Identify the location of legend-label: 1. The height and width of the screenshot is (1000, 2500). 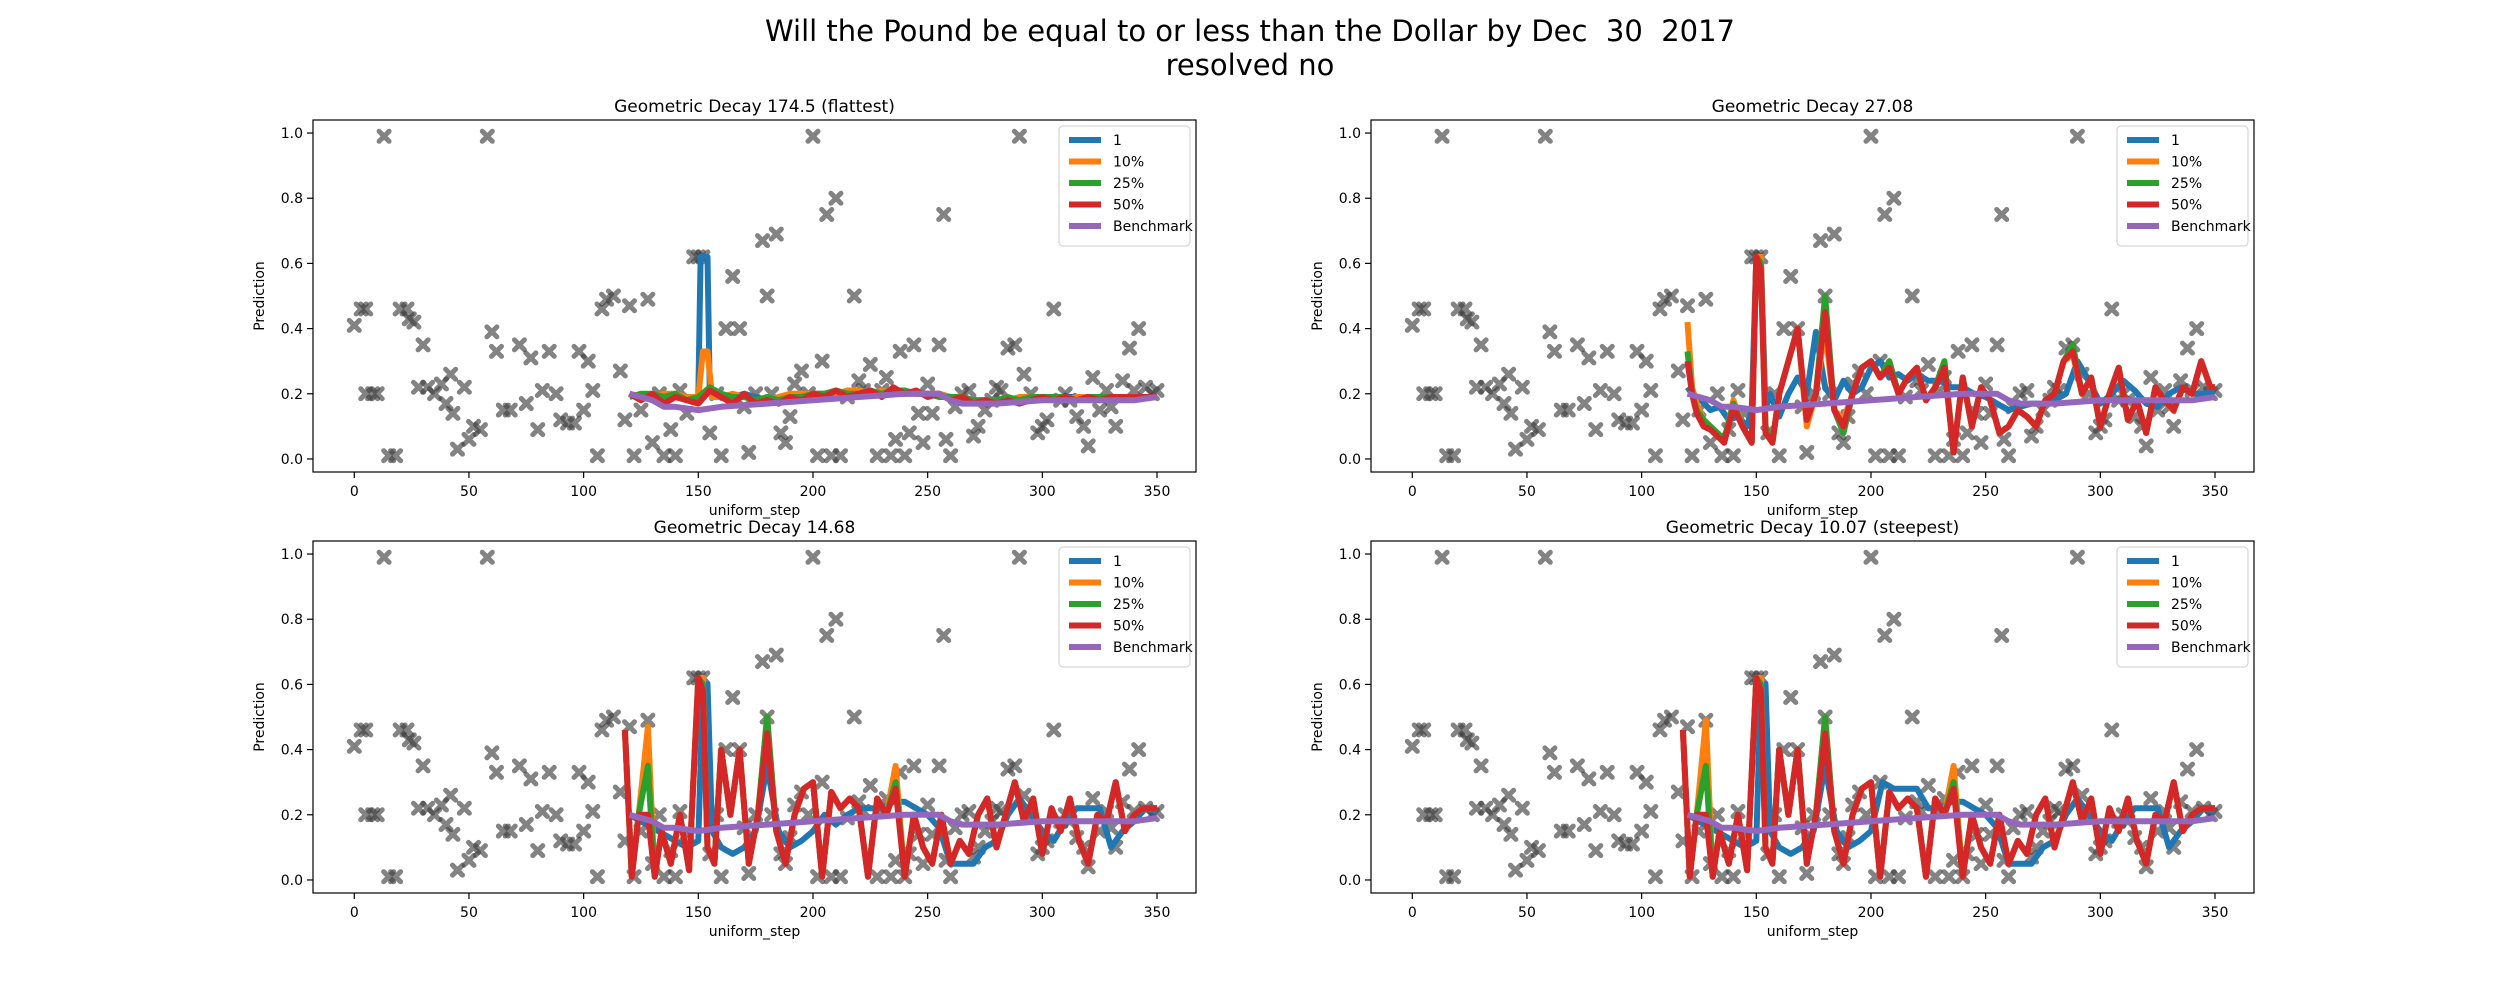
(2175, 141).